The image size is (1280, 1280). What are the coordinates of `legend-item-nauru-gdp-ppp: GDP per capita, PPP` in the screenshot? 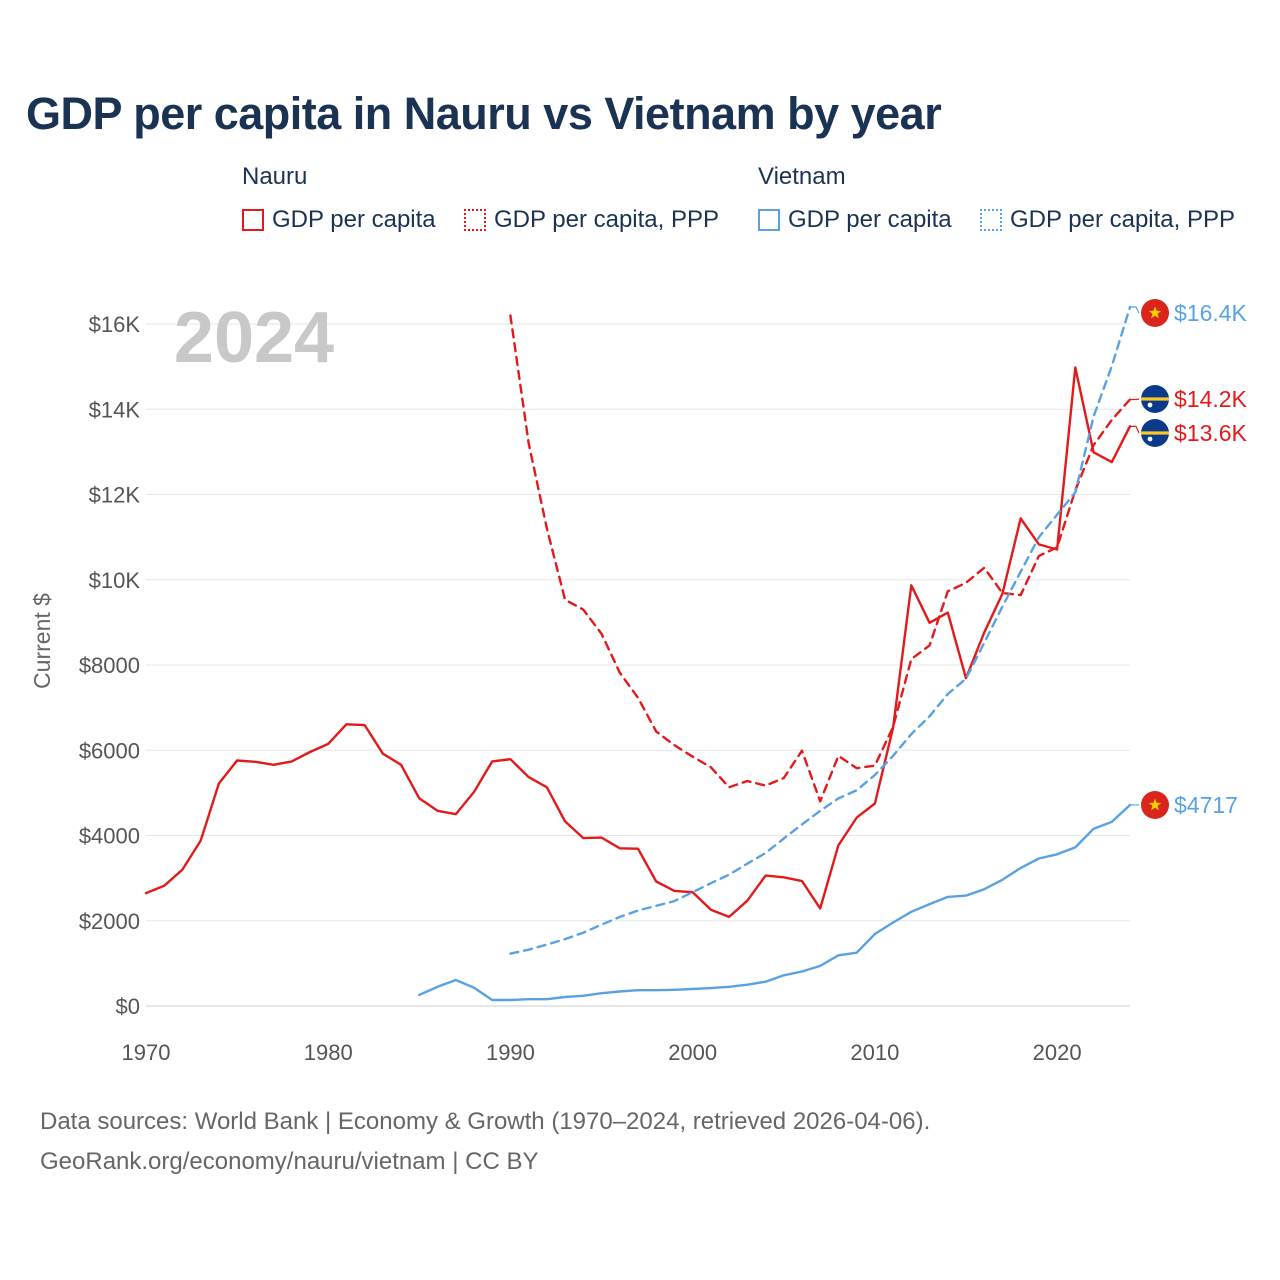 It's located at (591, 220).